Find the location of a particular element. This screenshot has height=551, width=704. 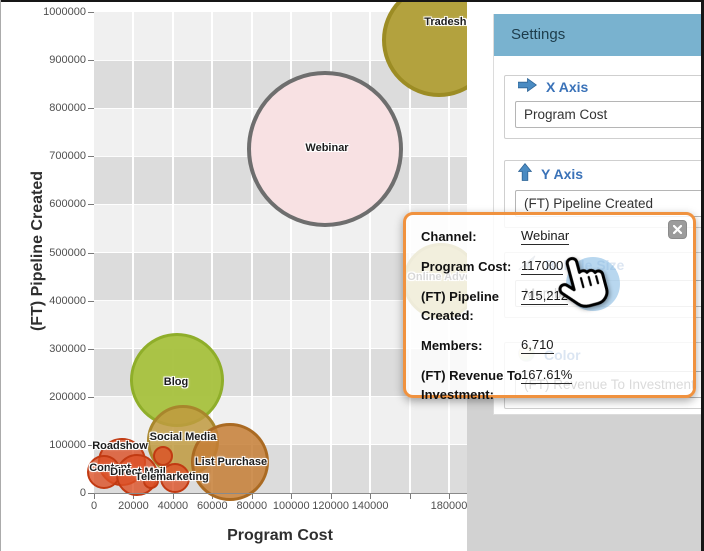

bubble-label-list-purchase: List Purchase is located at coordinates (231, 462).